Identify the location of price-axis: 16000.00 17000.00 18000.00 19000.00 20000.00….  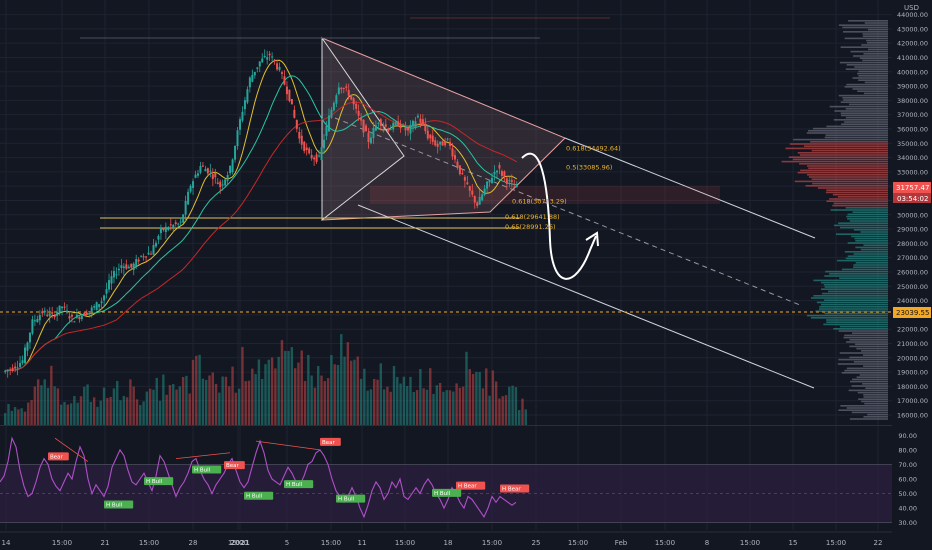
(912, 215).